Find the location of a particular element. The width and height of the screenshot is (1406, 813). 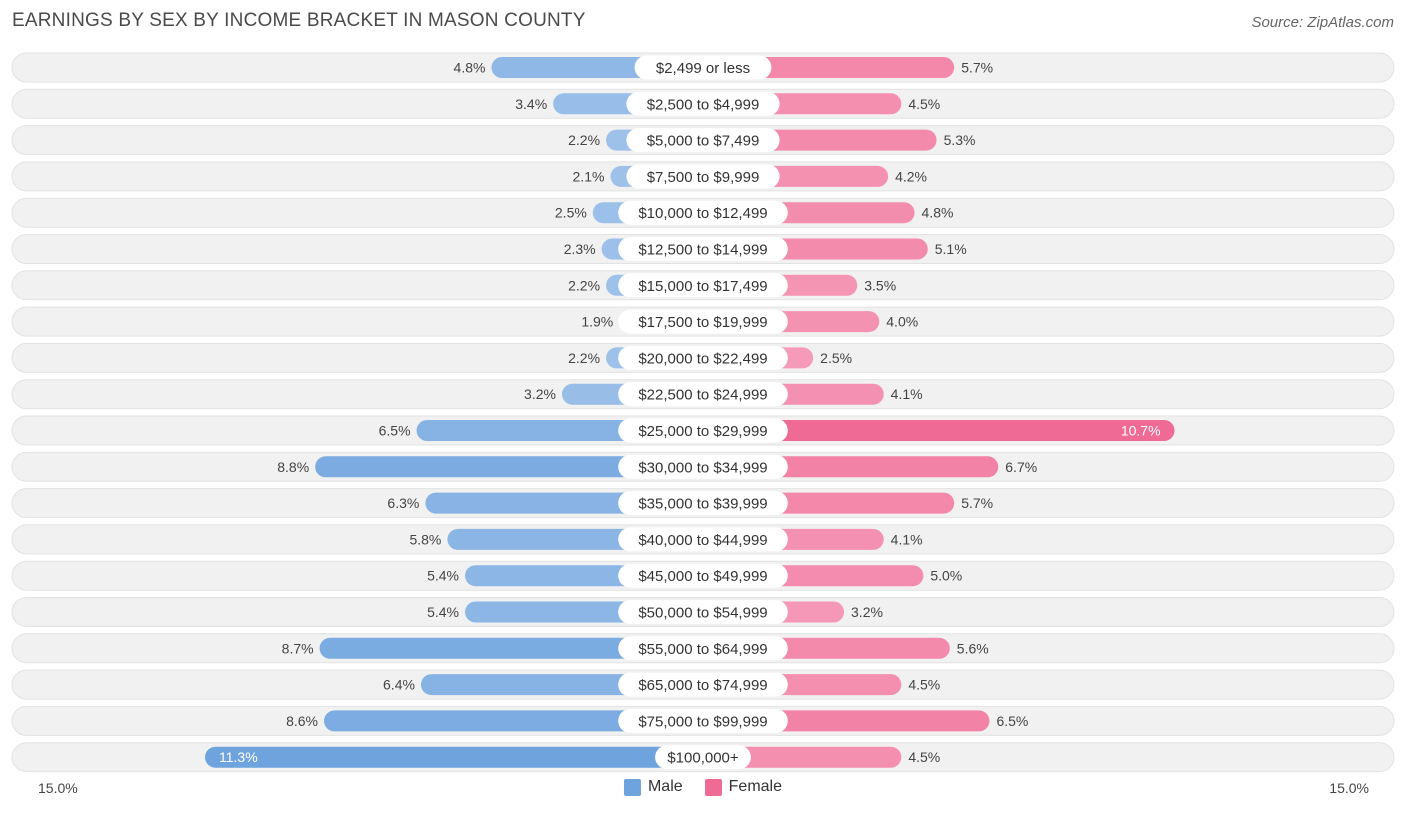

male-value-label: 6.4% is located at coordinates (399, 685).